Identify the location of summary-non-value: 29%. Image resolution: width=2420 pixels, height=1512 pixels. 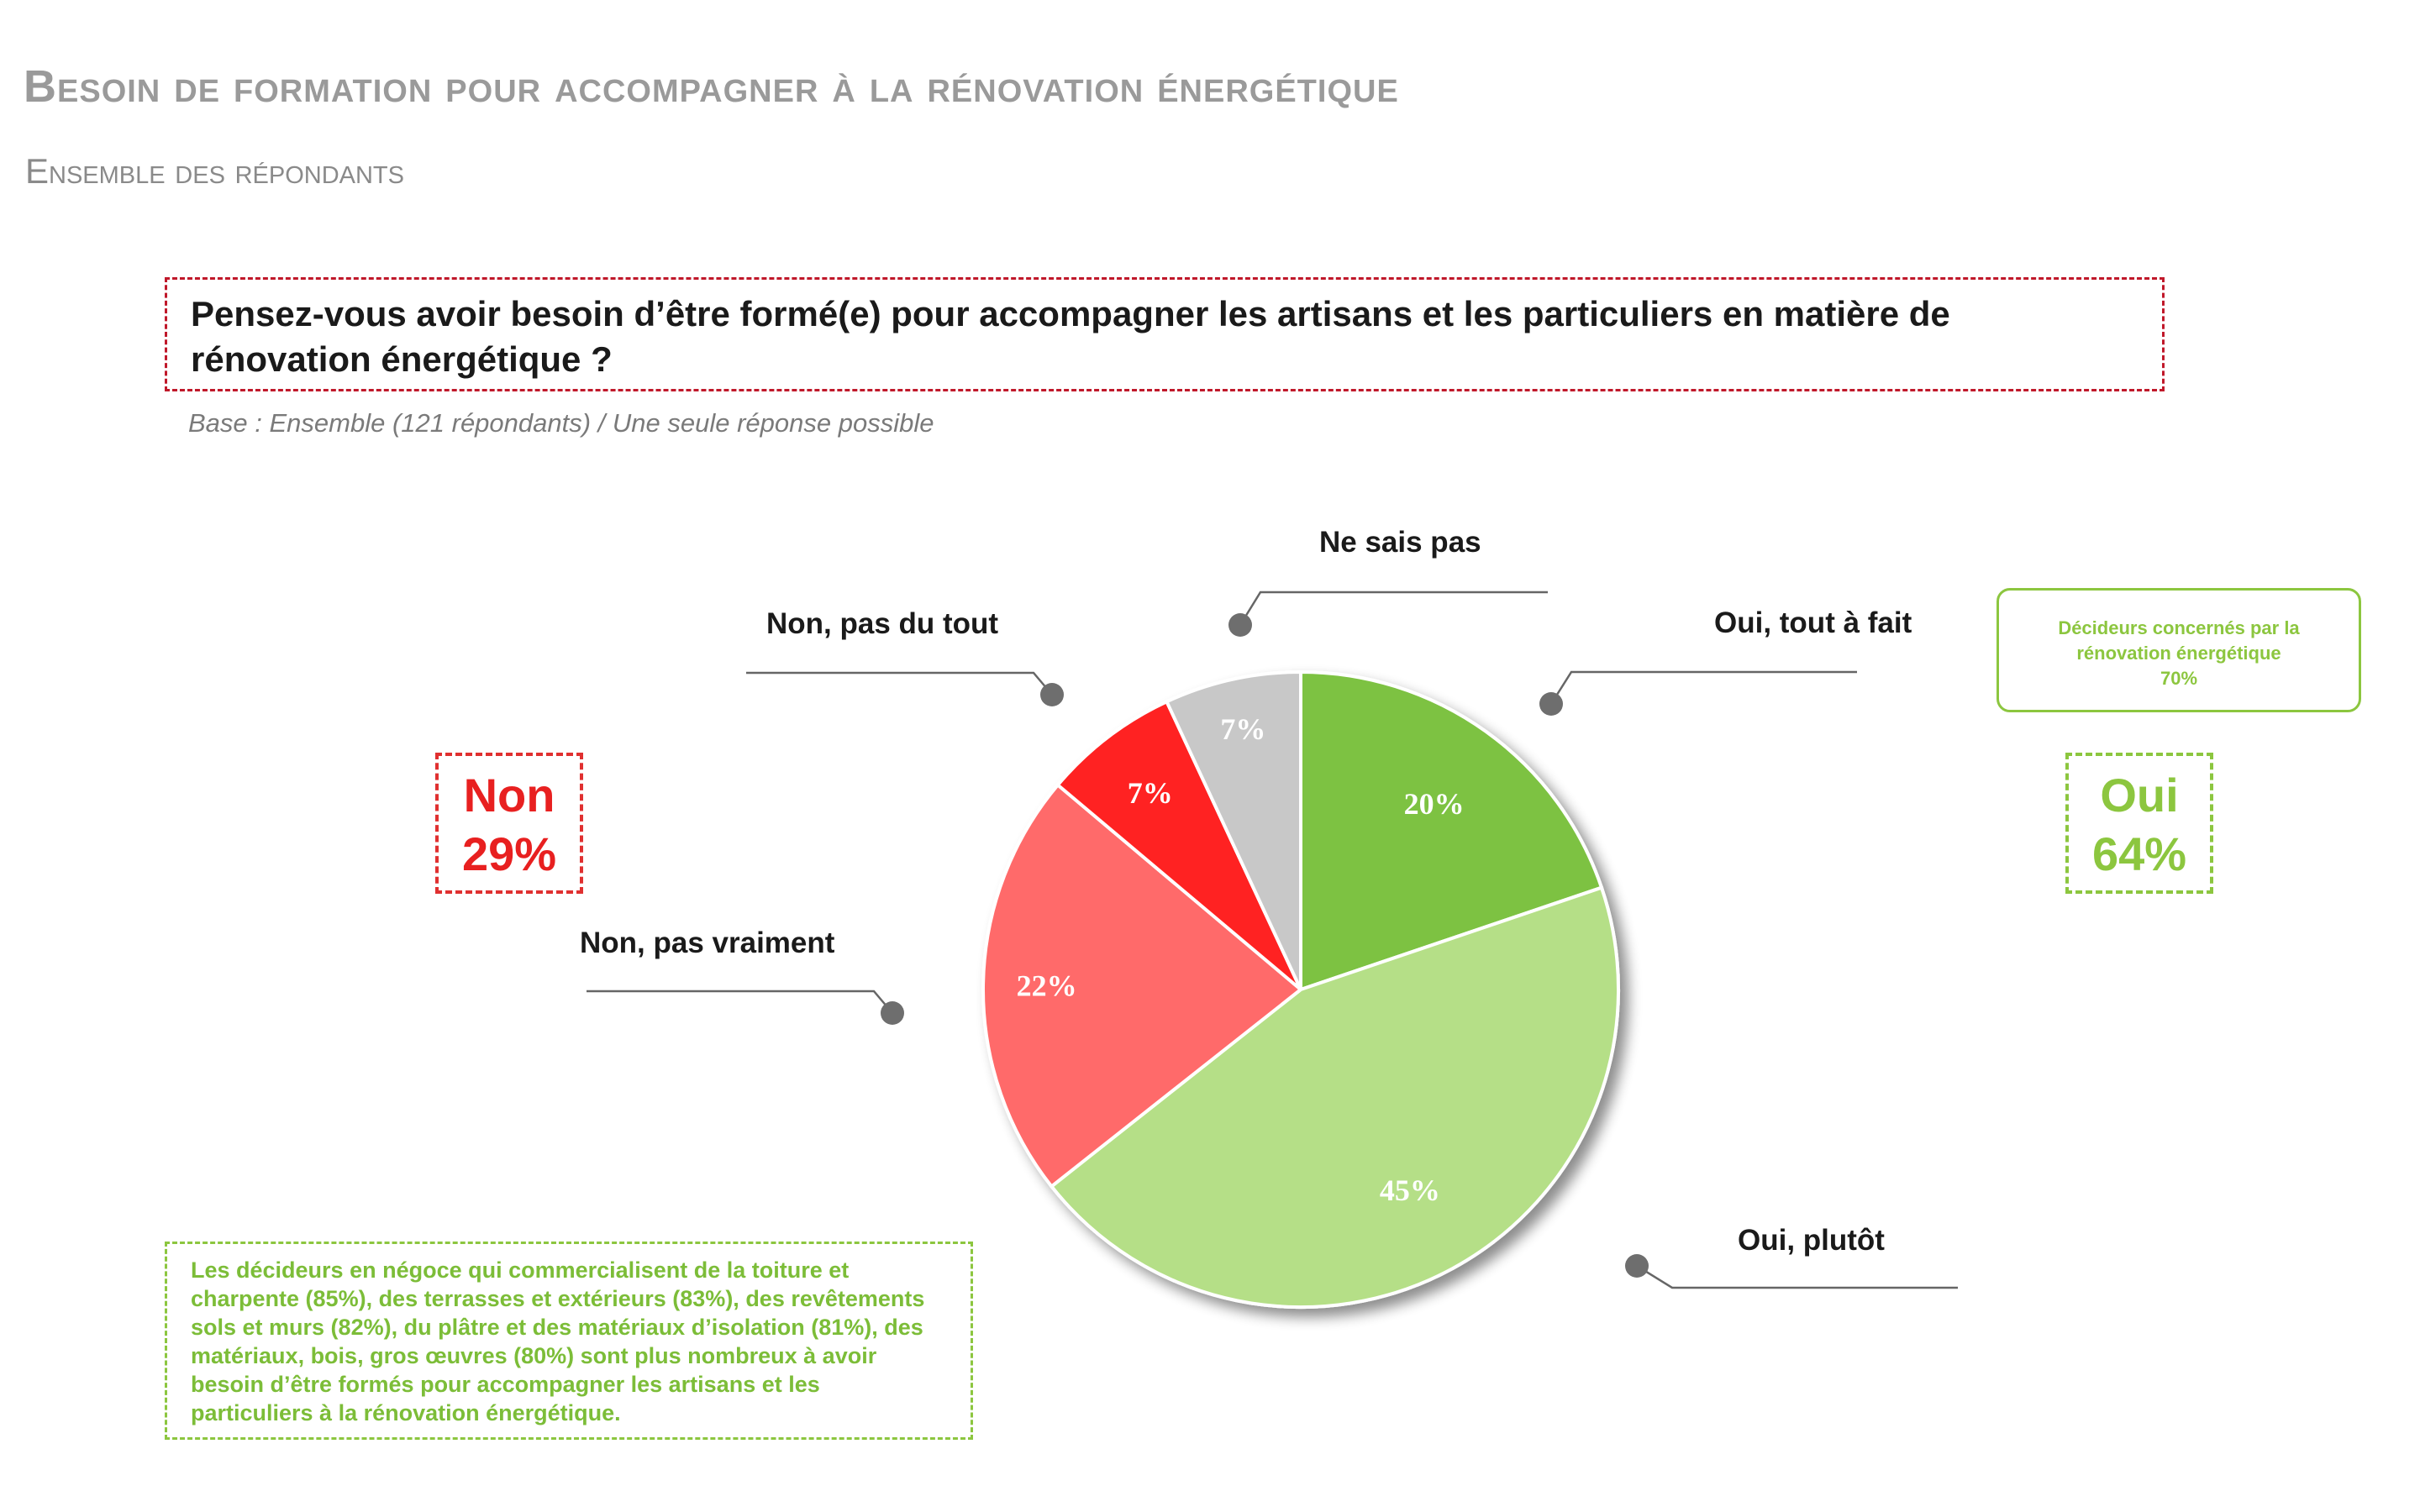
(509, 853).